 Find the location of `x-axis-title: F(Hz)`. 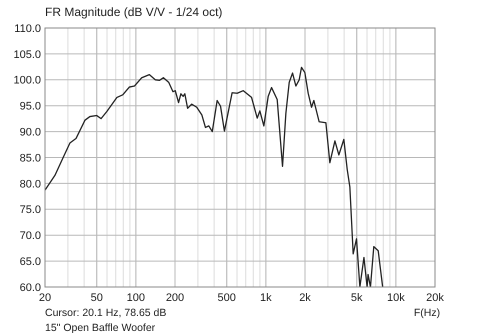

x-axis-title: F(Hz) is located at coordinates (427, 313).